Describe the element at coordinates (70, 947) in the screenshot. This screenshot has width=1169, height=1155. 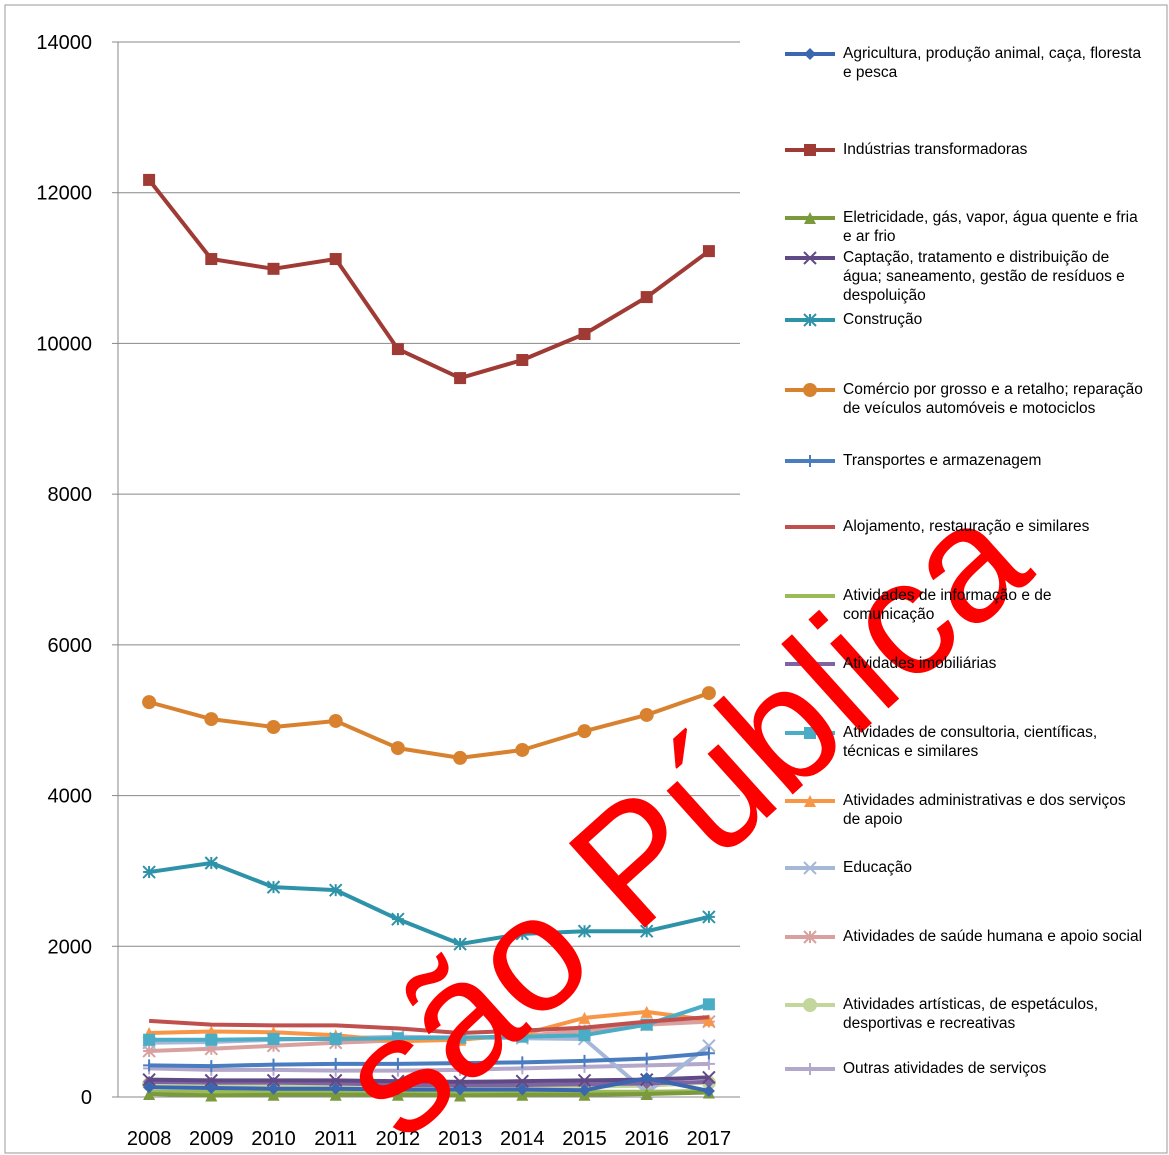
I see `y-tick-label: 2000` at that location.